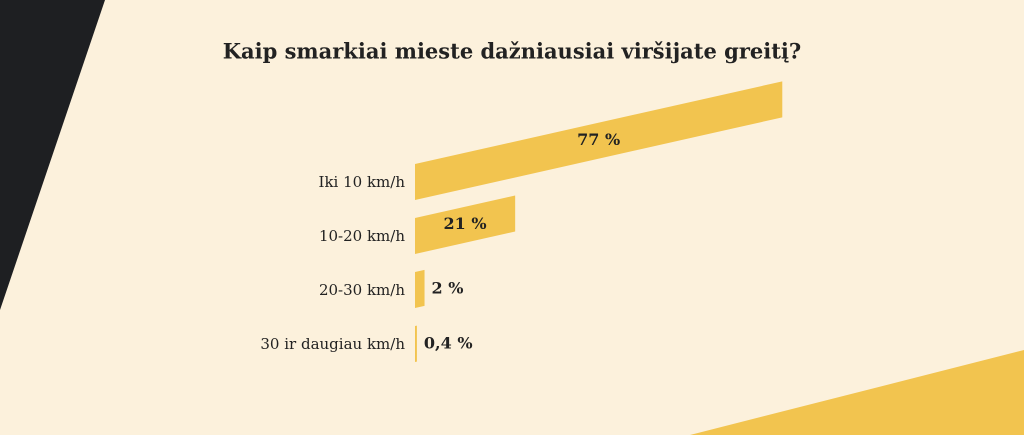  Describe the element at coordinates (857, 392) in the screenshot. I see `decor-yellow` at that location.